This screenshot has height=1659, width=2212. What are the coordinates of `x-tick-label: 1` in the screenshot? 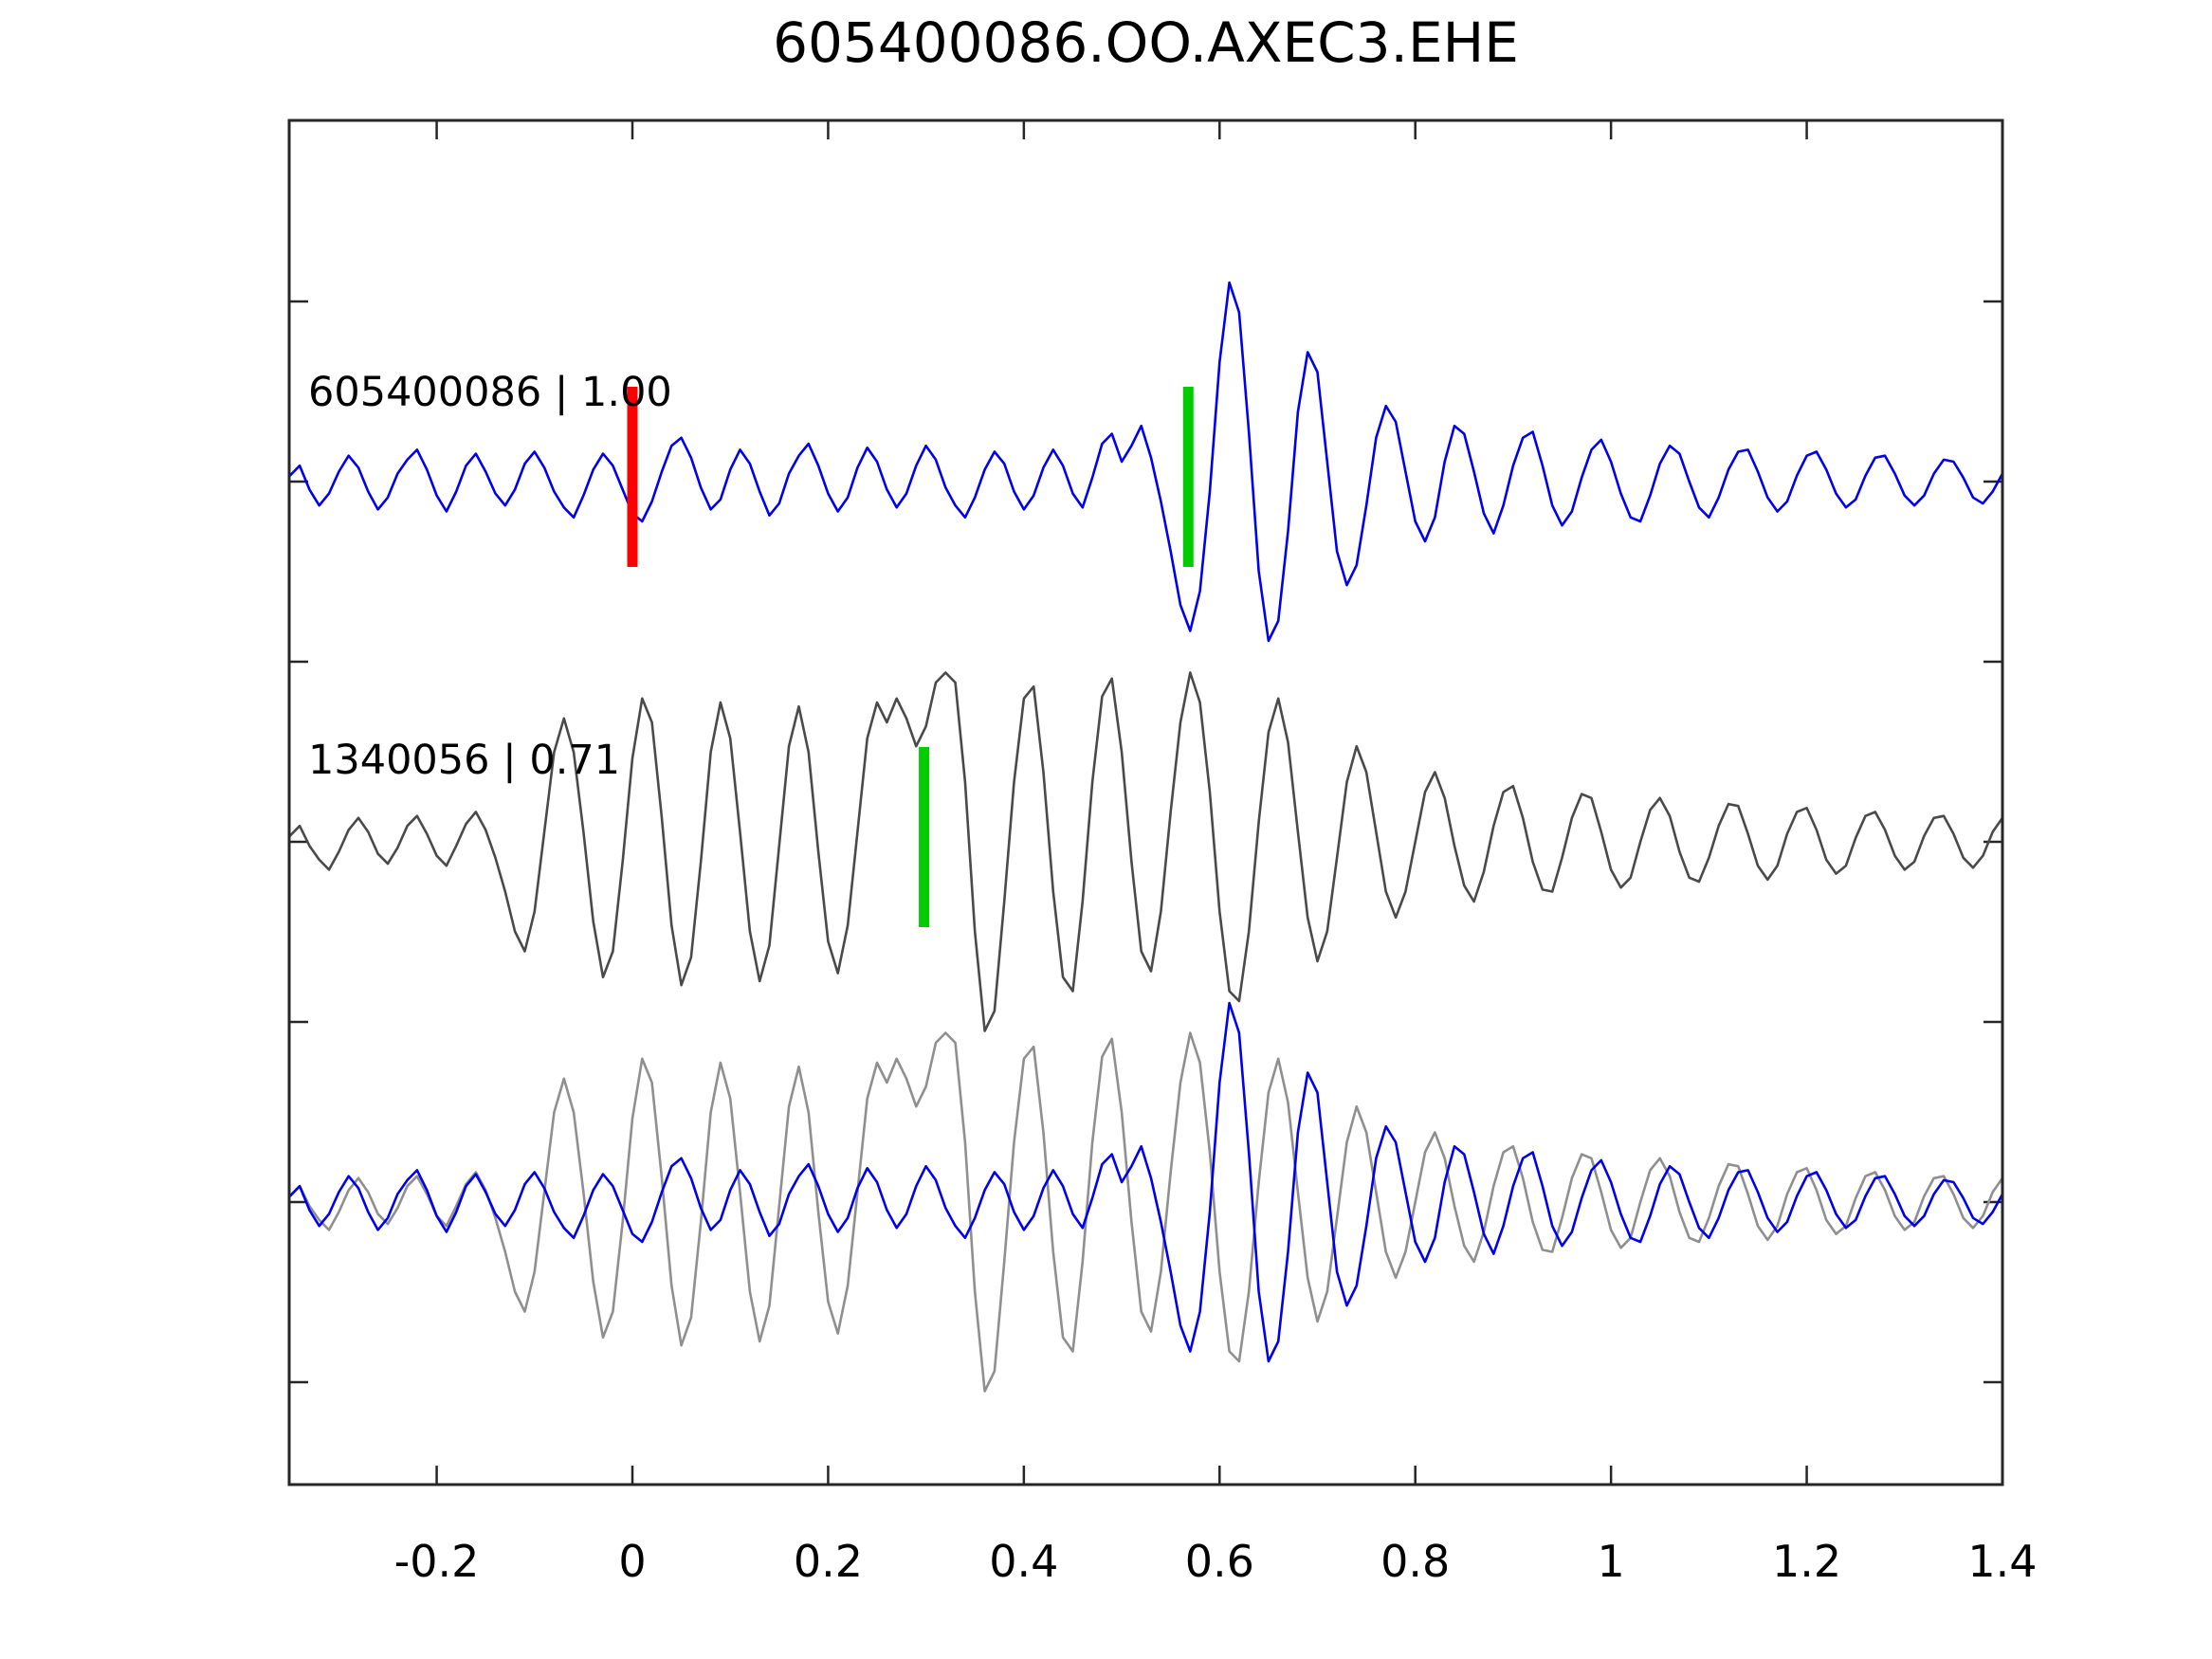 It's located at (1611, 1561).